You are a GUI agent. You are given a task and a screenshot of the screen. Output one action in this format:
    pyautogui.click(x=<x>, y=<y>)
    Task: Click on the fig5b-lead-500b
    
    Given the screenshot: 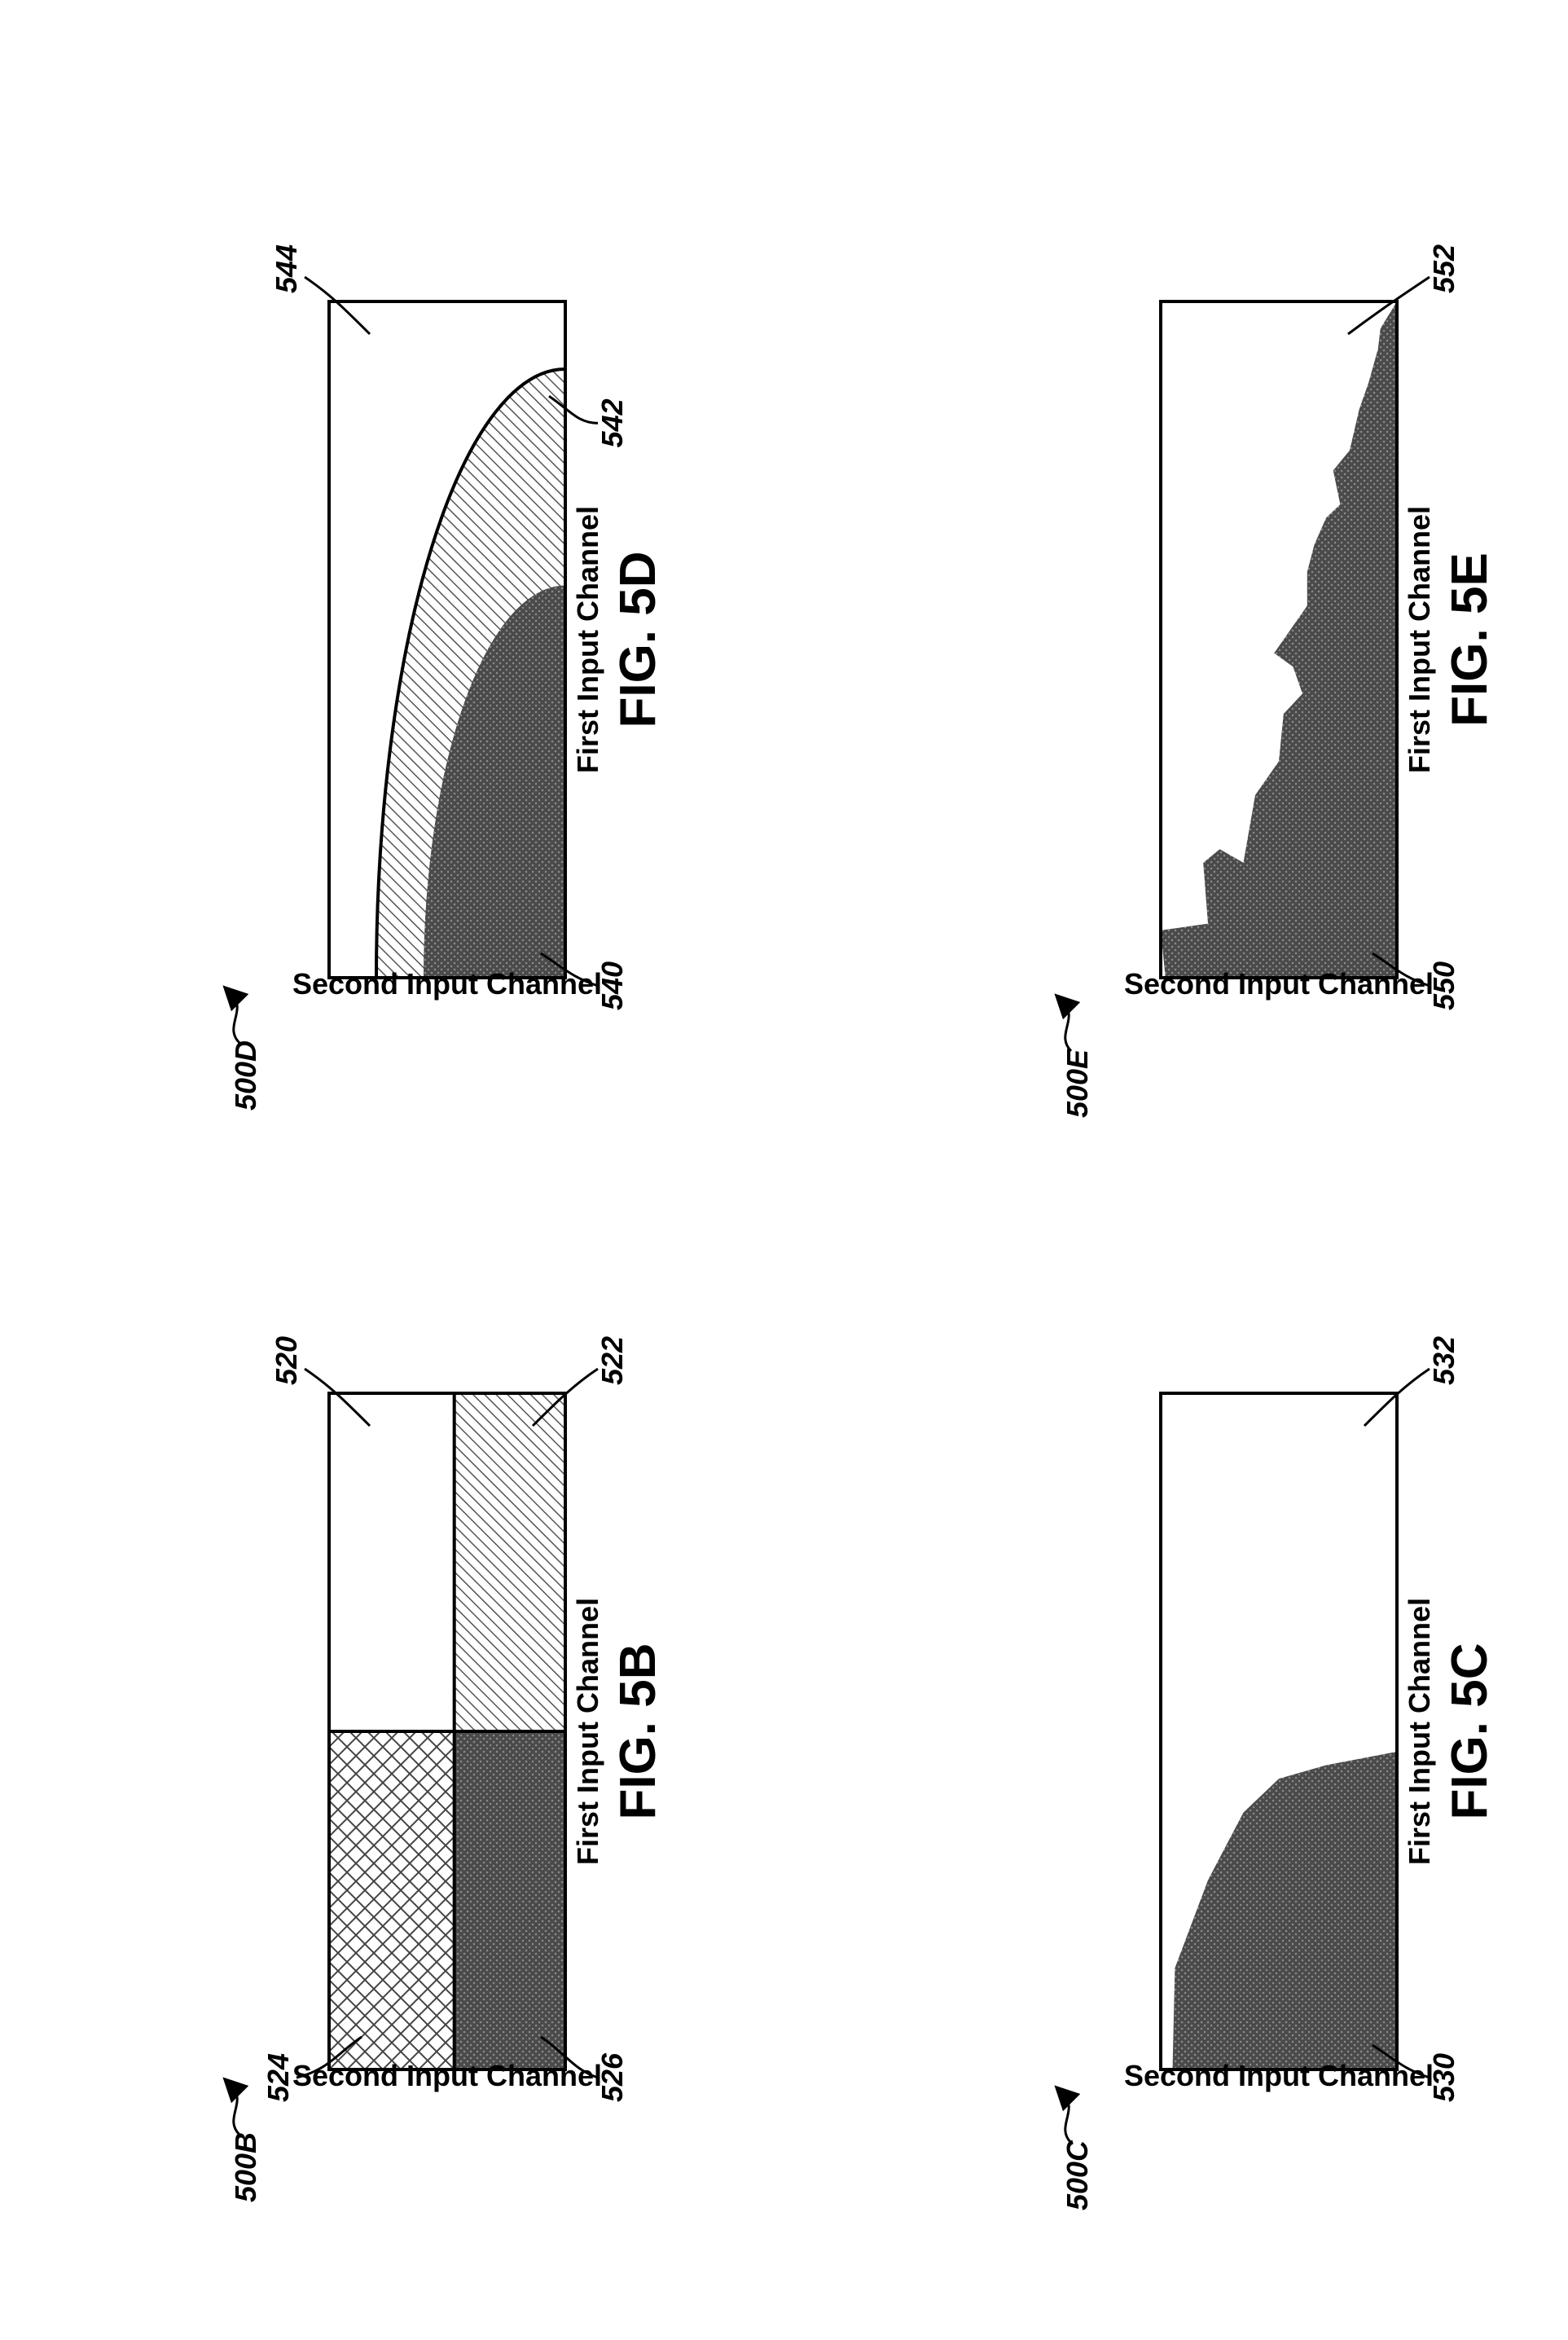 What is the action you would take?
    pyautogui.click(x=235, y=2107)
    